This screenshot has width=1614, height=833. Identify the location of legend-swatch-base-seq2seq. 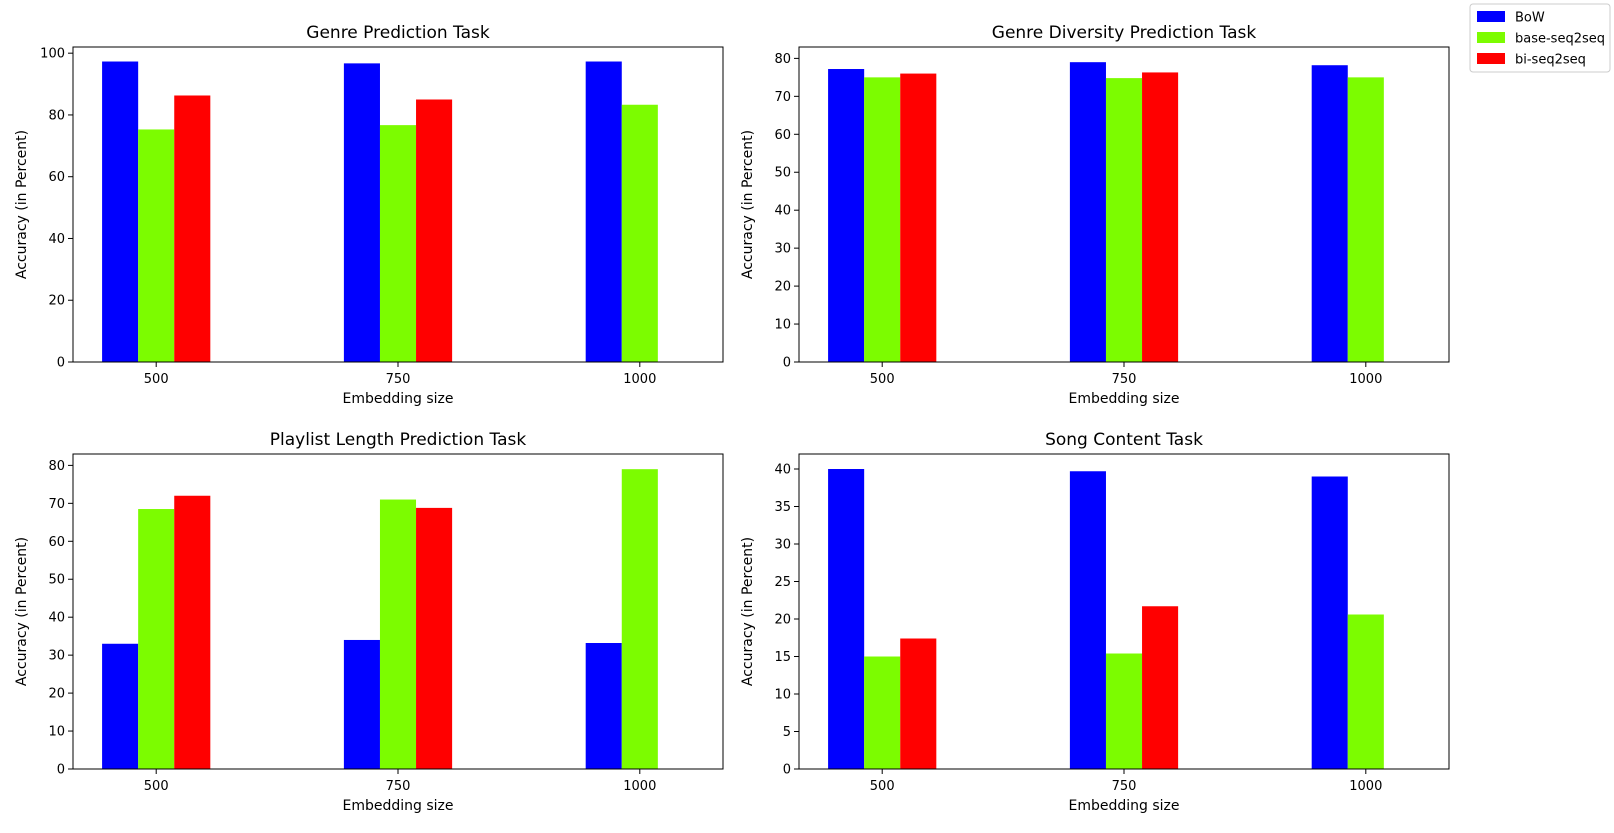
(1491, 37).